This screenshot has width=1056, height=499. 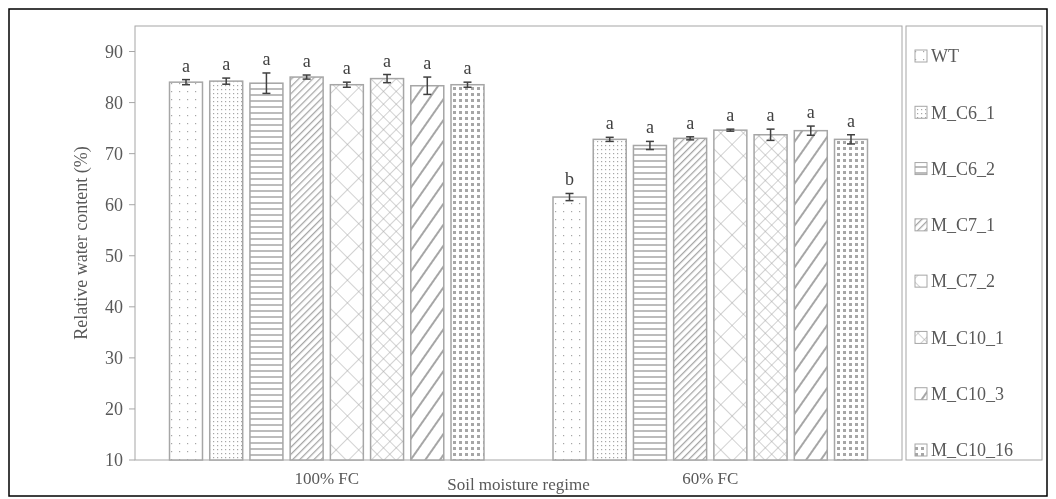 What do you see at coordinates (963, 168) in the screenshot?
I see `legend-label: M_C6_2` at bounding box center [963, 168].